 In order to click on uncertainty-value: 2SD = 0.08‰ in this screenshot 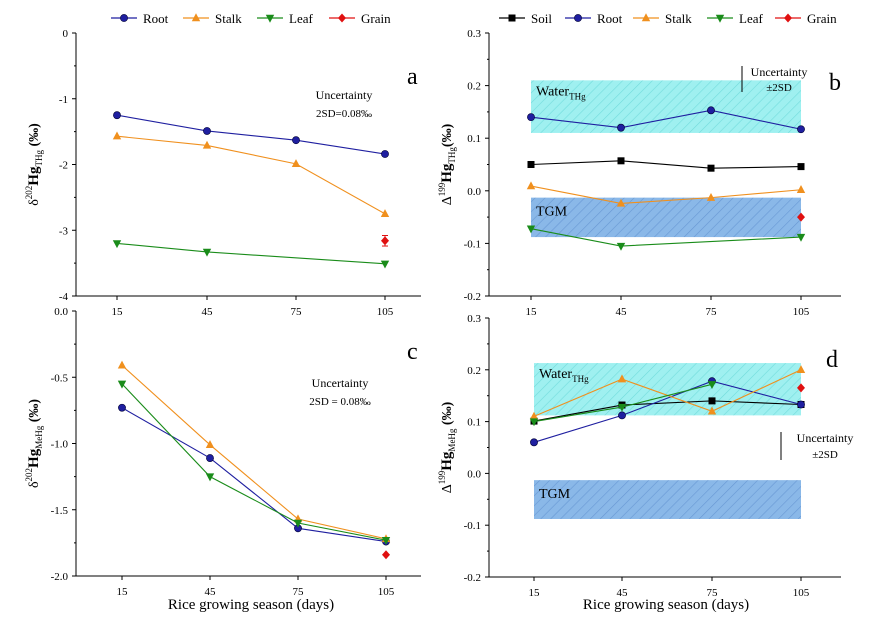, I will do `click(340, 402)`.